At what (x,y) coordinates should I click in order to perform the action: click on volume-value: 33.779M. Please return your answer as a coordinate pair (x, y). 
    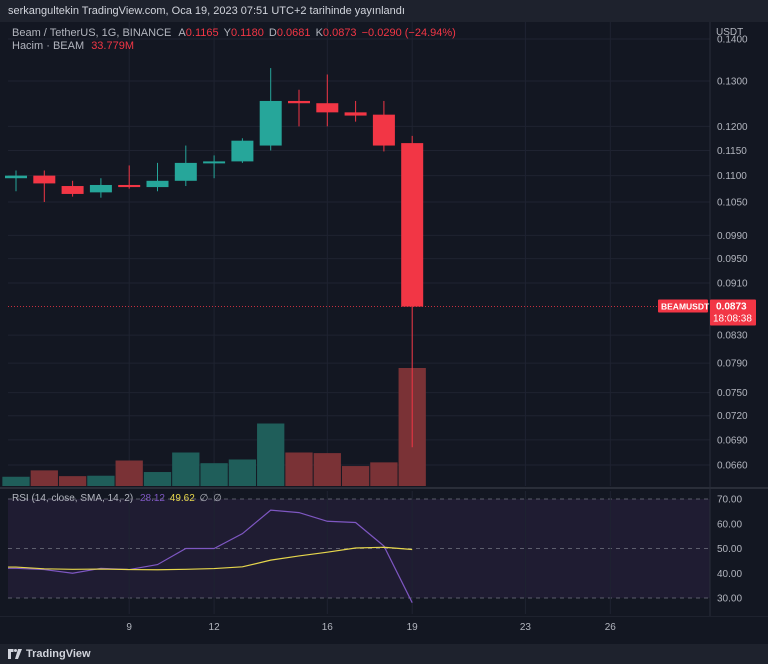
    Looking at the image, I should click on (112, 46).